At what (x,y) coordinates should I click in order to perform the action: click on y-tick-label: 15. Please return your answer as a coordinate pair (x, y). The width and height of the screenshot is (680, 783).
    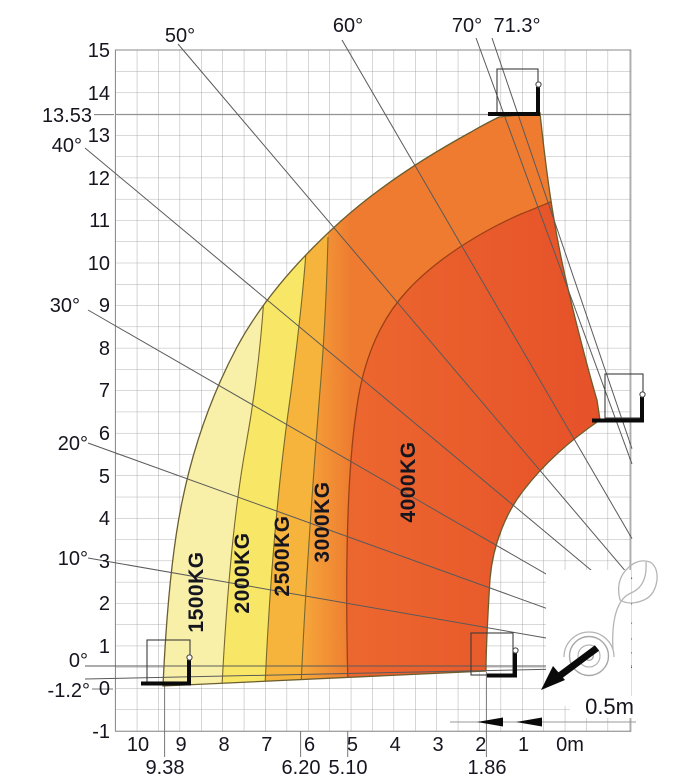
    Looking at the image, I should click on (99, 51).